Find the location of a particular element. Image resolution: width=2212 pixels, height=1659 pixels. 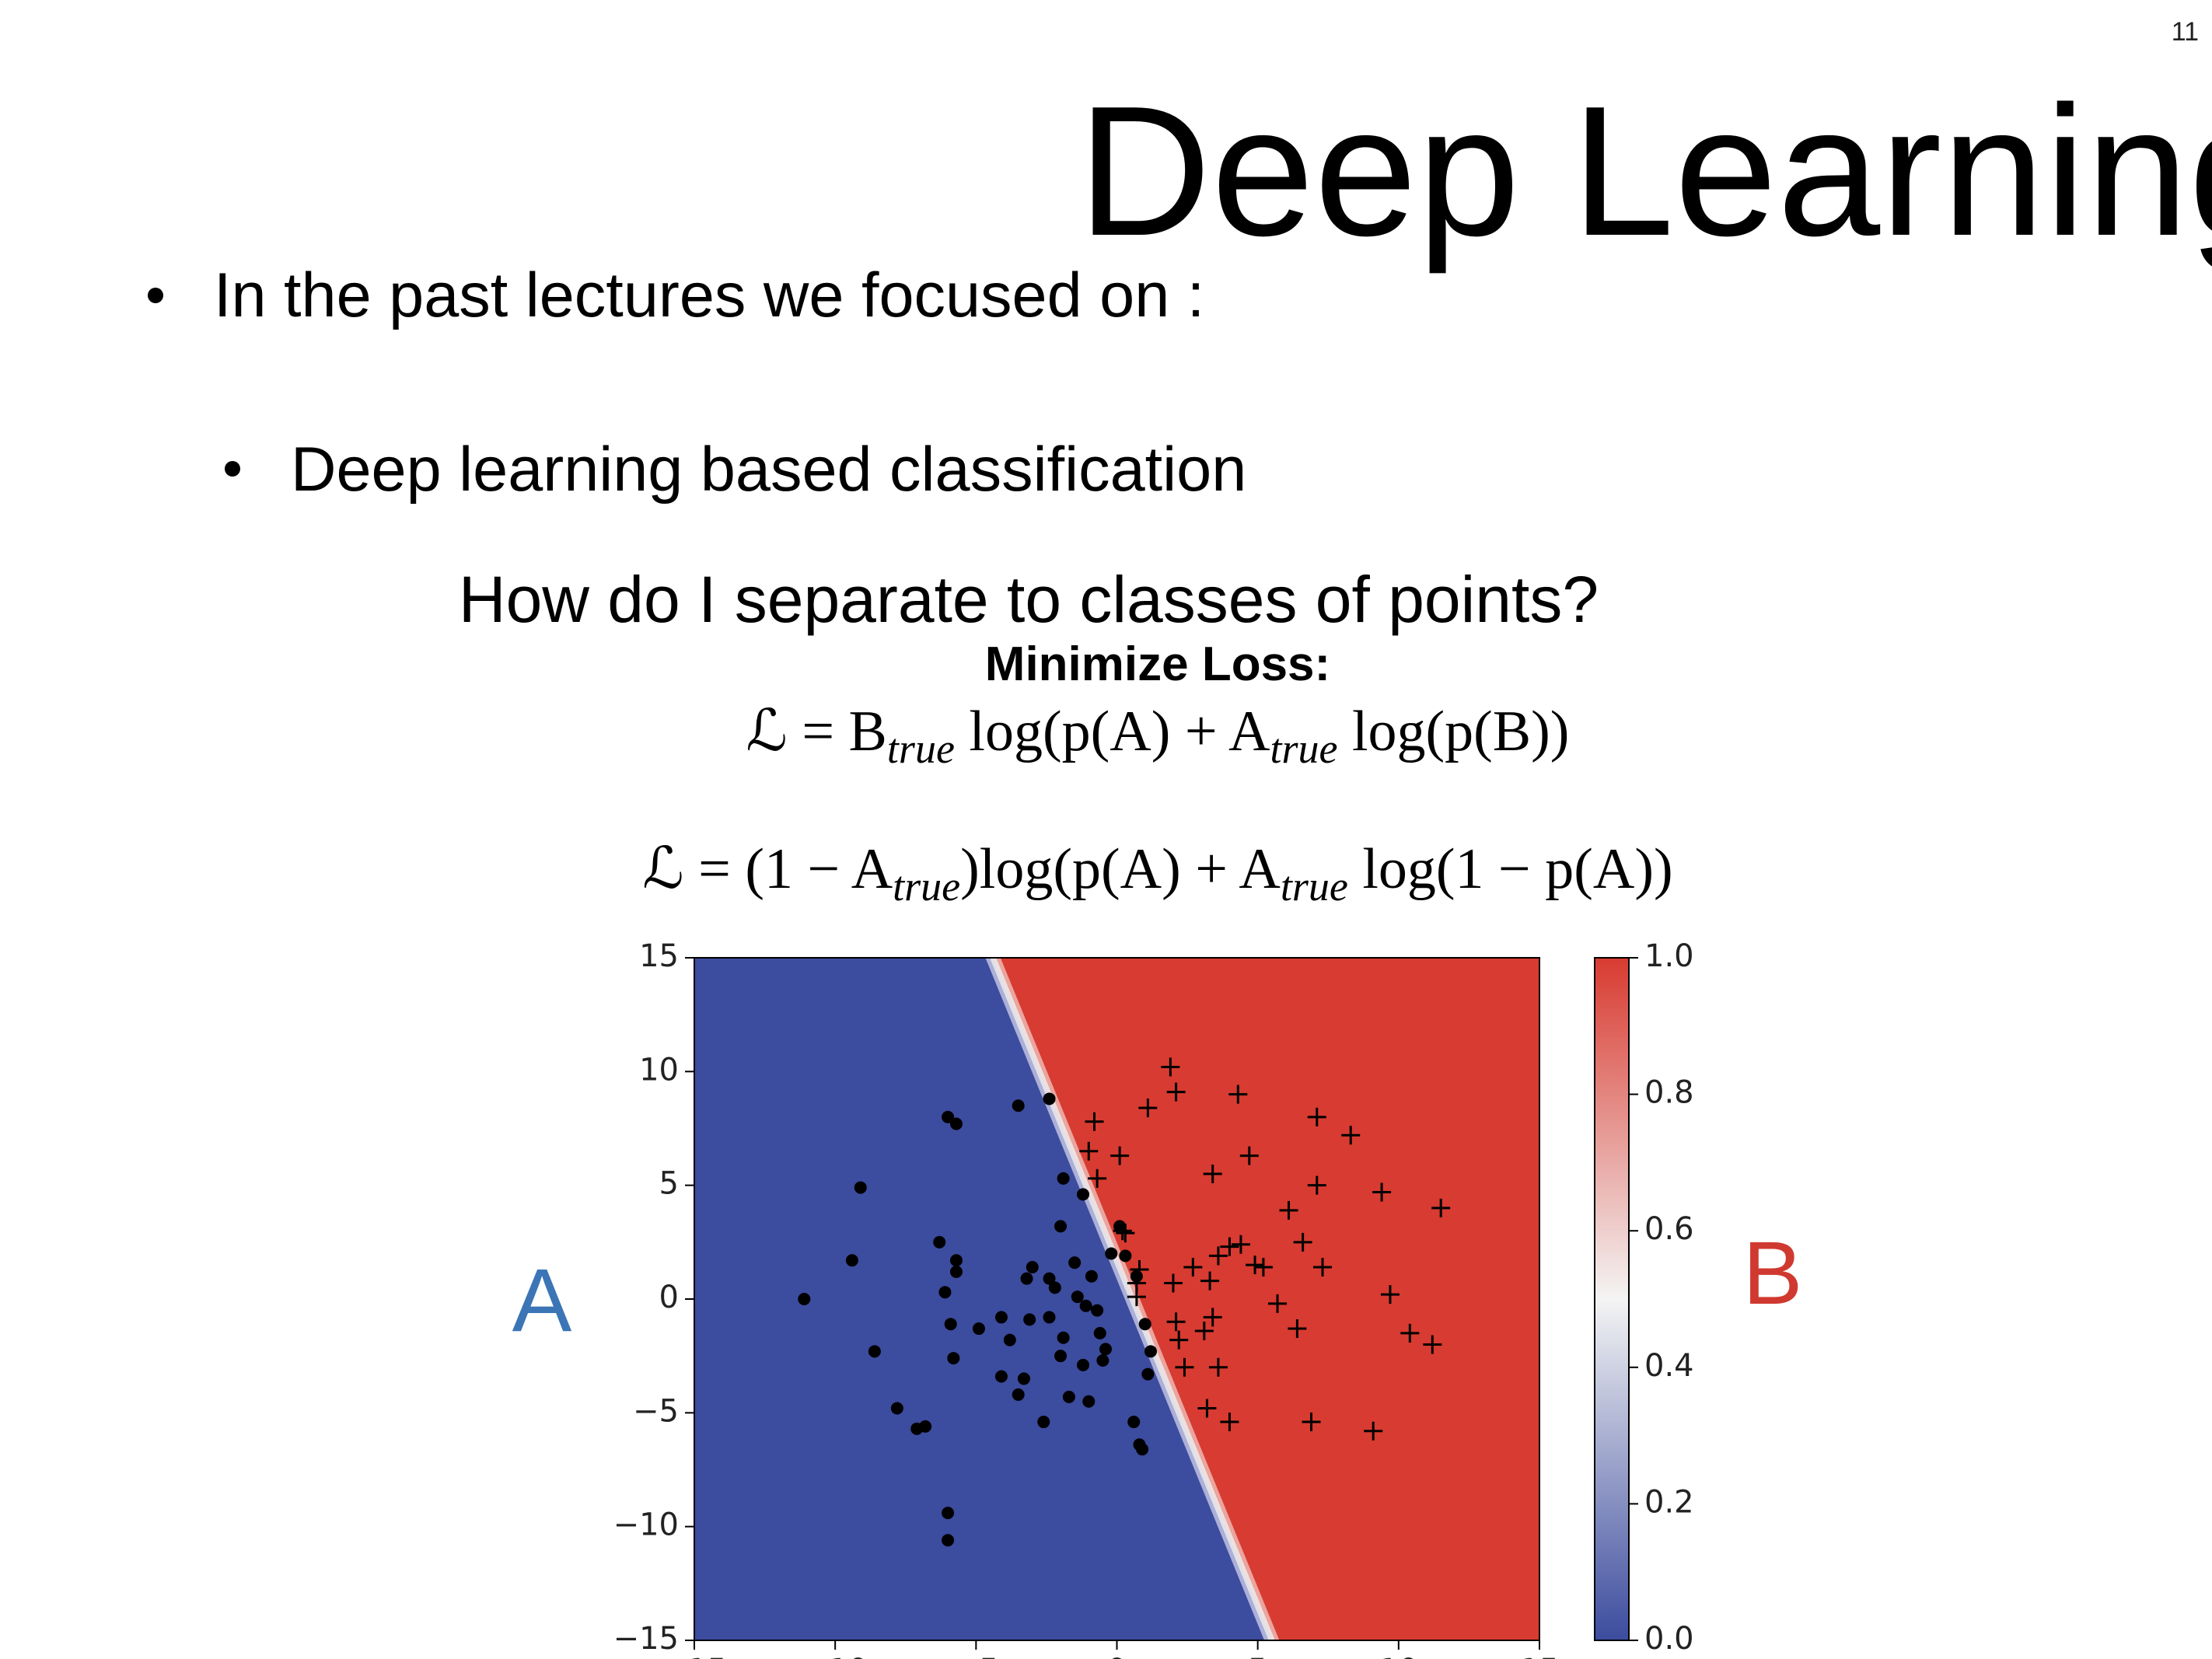

colorbar-tick-label: 1.0 is located at coordinates (1669, 956).